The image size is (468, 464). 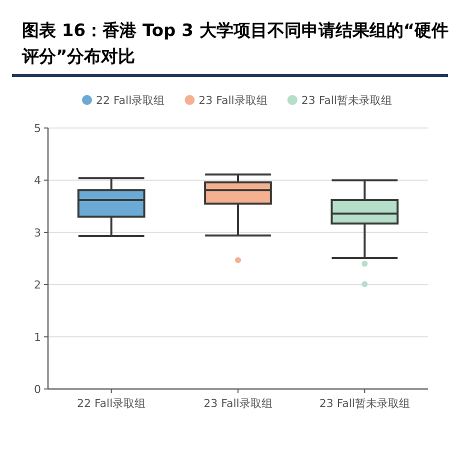 What do you see at coordinates (37, 128) in the screenshot?
I see `y-tick-label: 5` at bounding box center [37, 128].